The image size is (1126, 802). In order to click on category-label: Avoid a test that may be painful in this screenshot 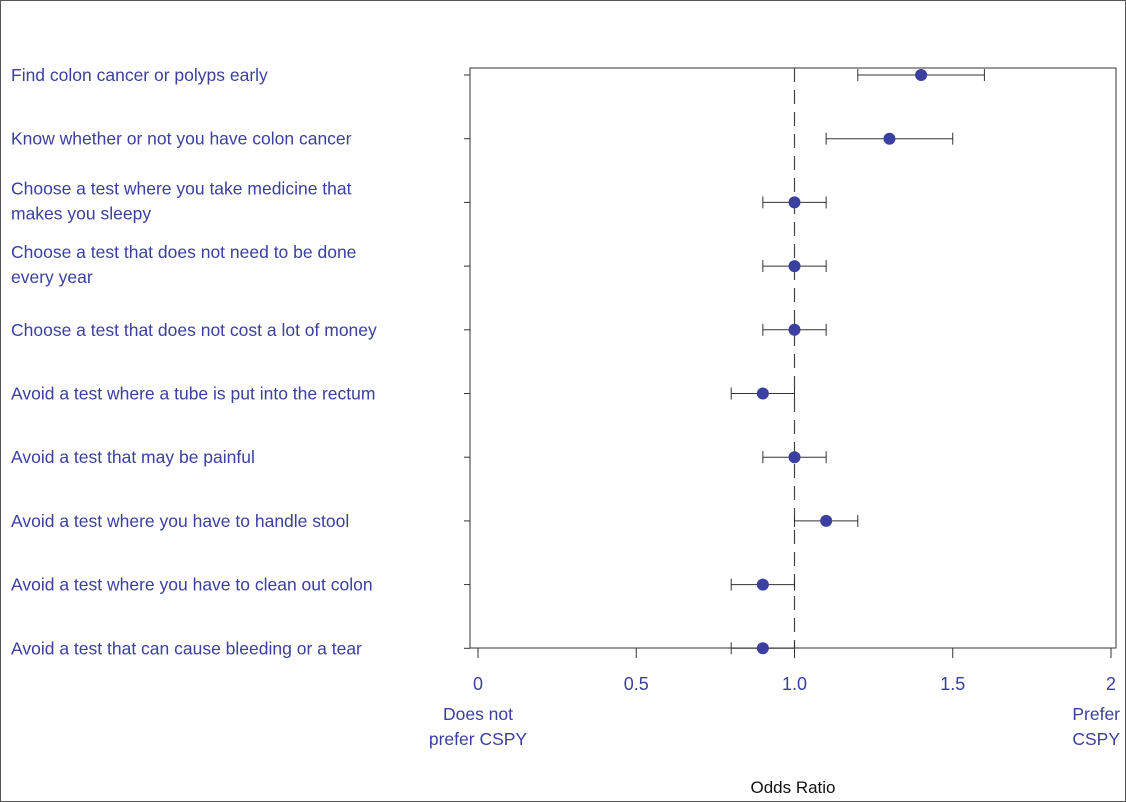, I will do `click(133, 457)`.